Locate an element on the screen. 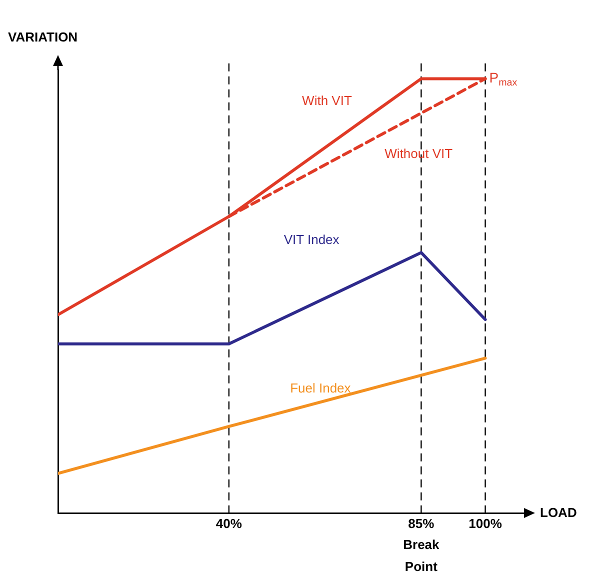 Image resolution: width=598 pixels, height=583 pixels. series-label: Without VIT is located at coordinates (418, 154).